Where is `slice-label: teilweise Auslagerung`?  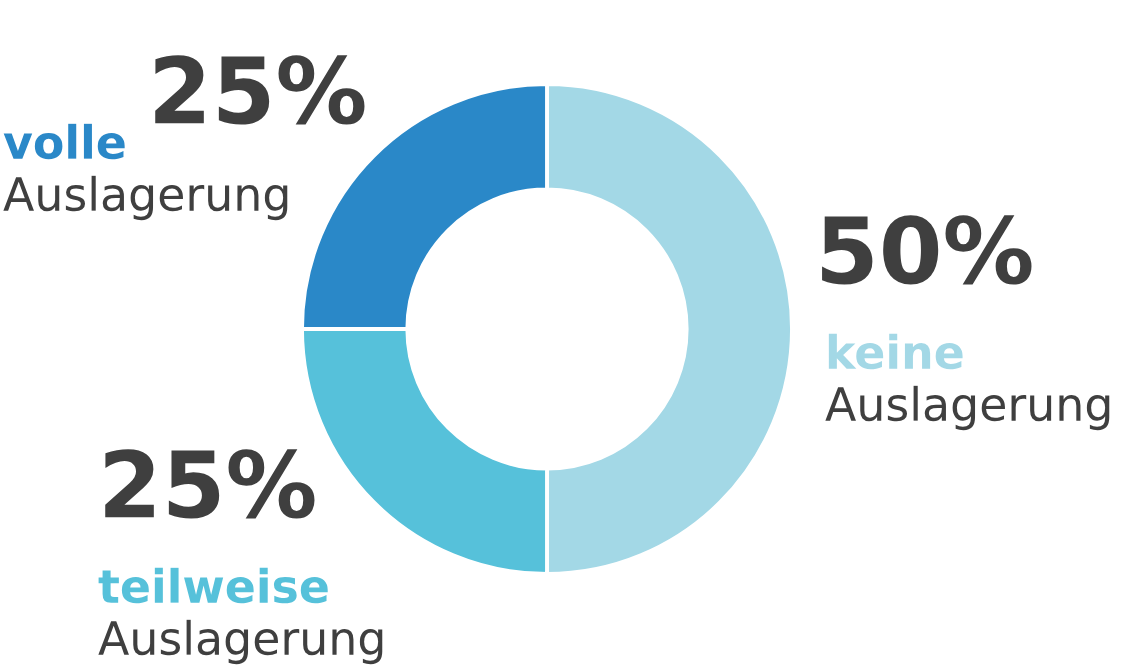
slice-label: teilweise Auslagerung is located at coordinates (240, 616).